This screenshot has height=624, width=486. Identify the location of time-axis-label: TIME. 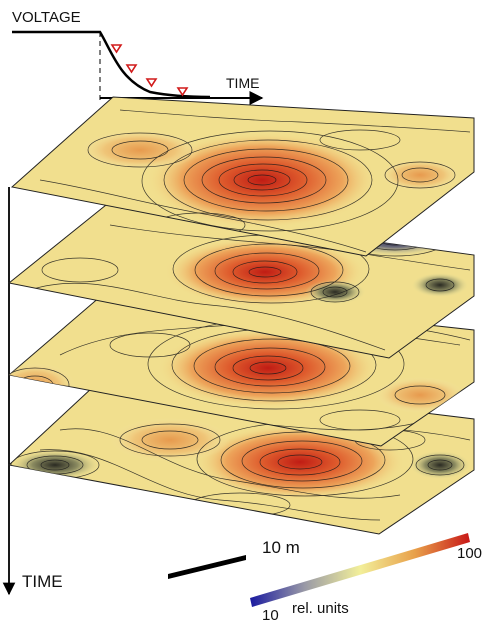
(42, 581).